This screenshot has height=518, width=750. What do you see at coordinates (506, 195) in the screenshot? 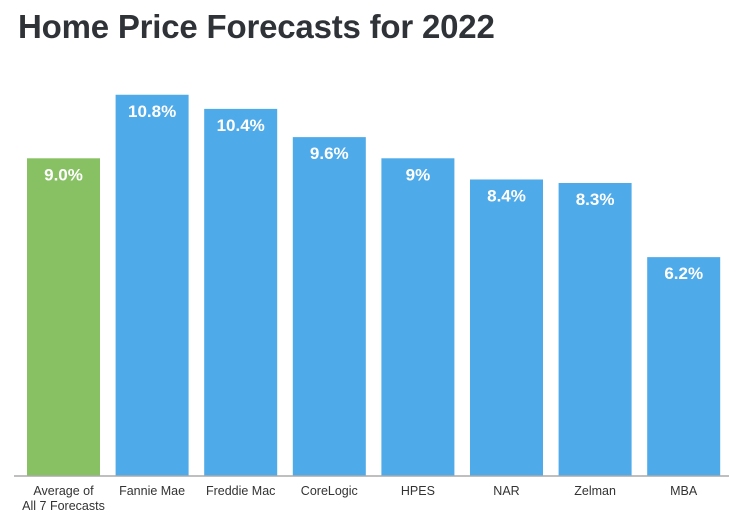
I see `data-label: 8.4%` at bounding box center [506, 195].